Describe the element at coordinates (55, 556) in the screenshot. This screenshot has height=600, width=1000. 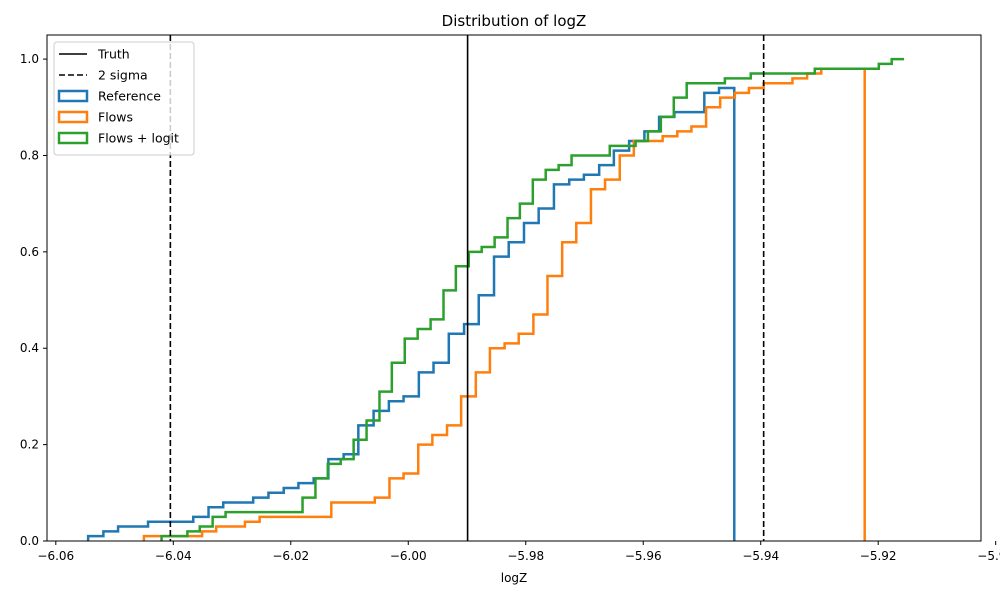
I see `x-tick-label: −6.06` at that location.